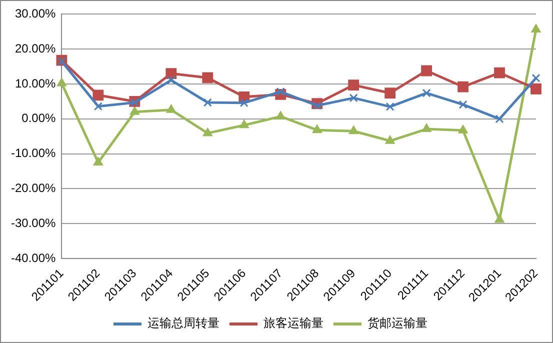 The image size is (553, 343). I want to click on y-tick-label: -40.00%, so click(33, 257).